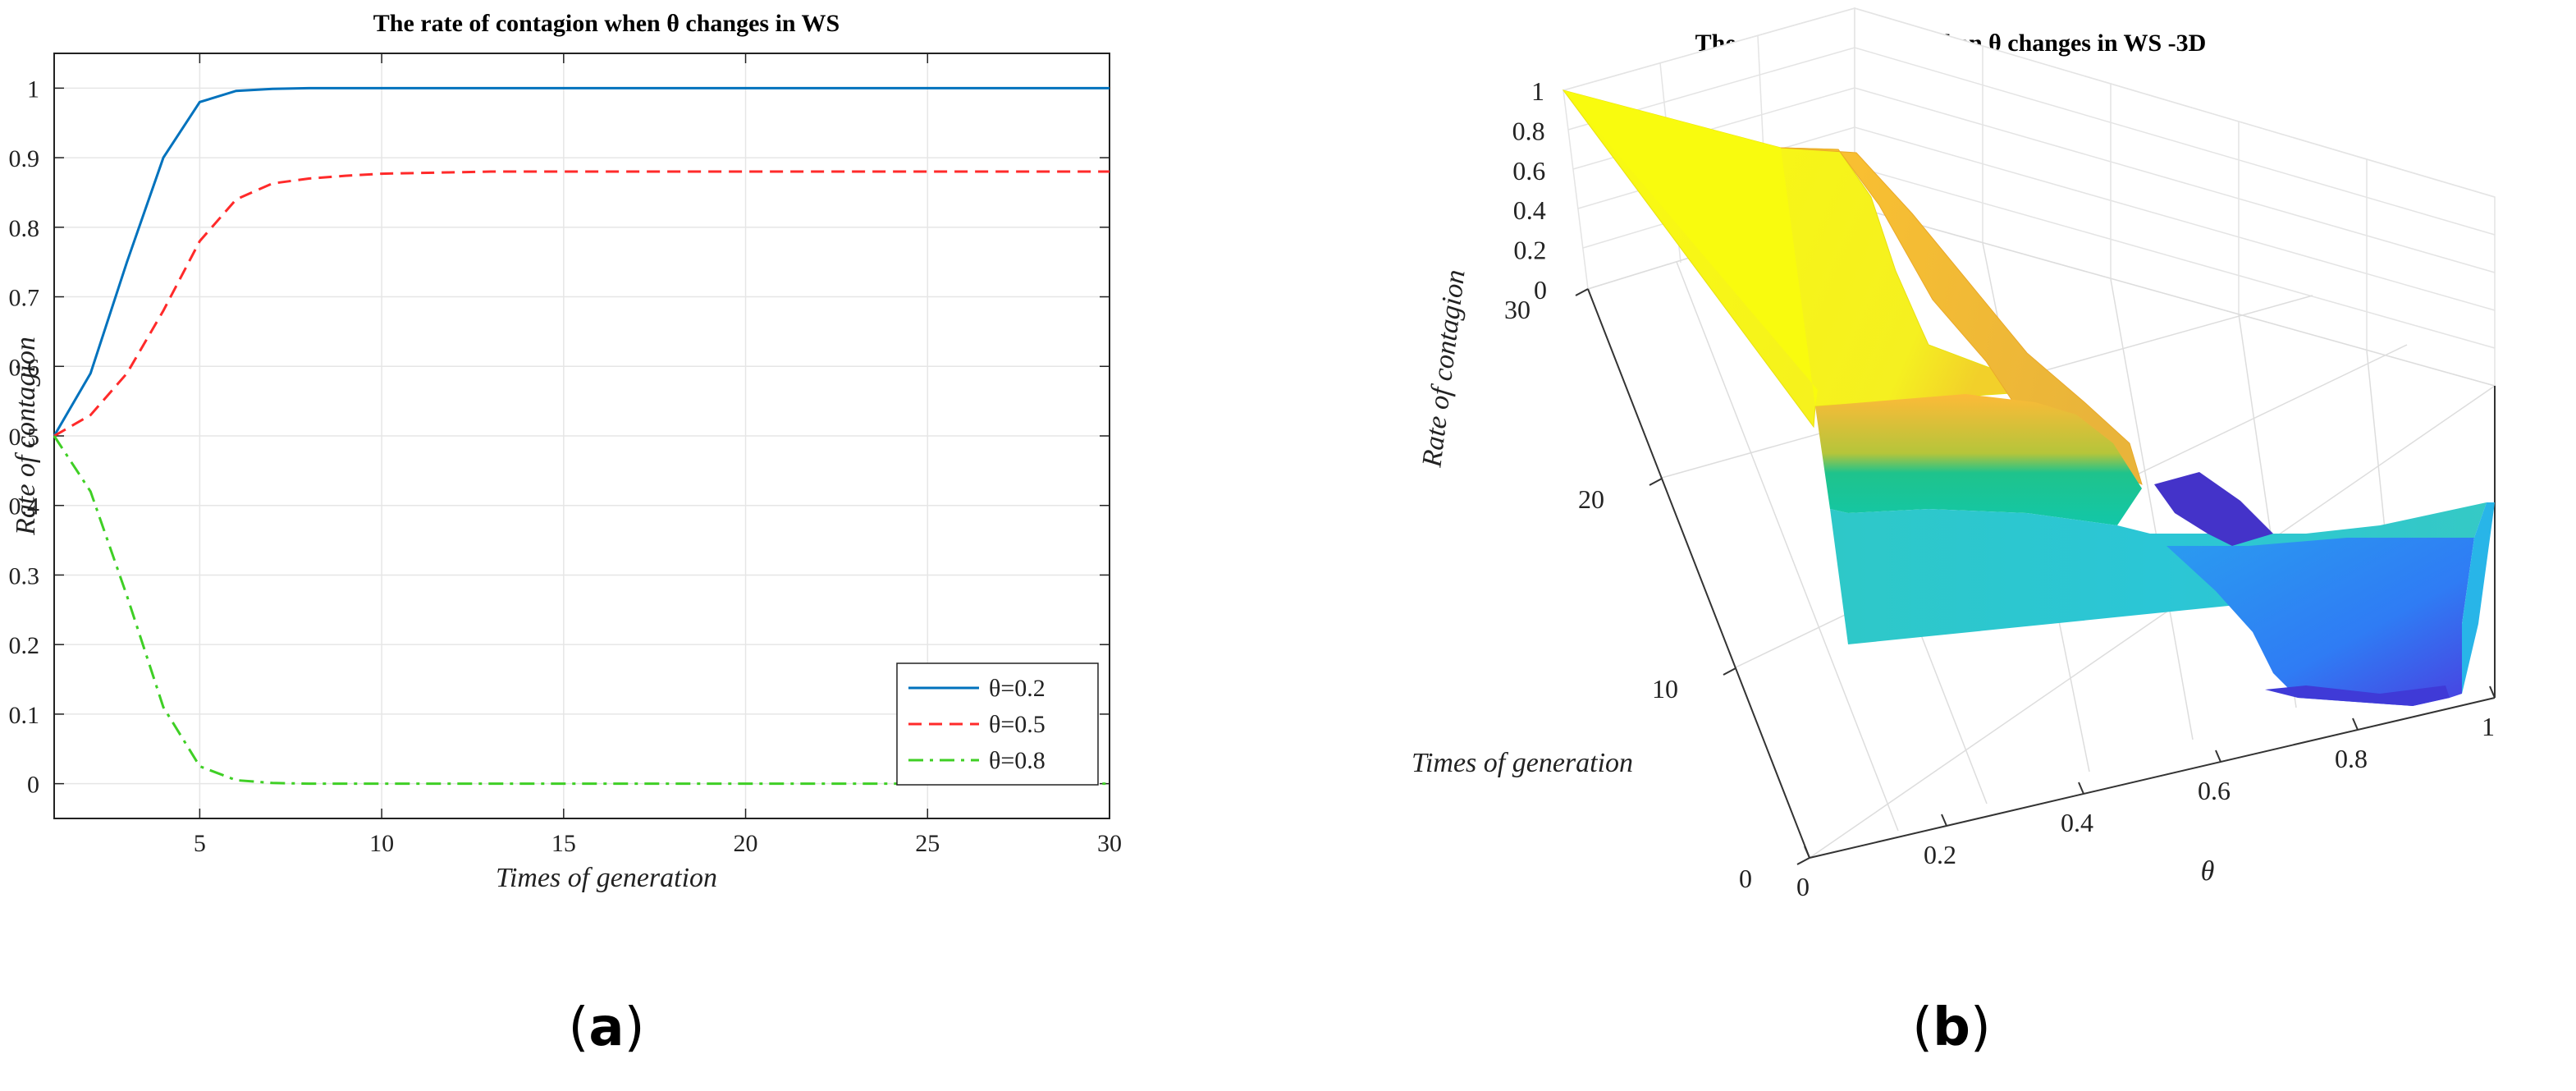 This screenshot has height=1091, width=2576. Describe the element at coordinates (1017, 724) in the screenshot. I see `legend-label: θ=0.5` at that location.